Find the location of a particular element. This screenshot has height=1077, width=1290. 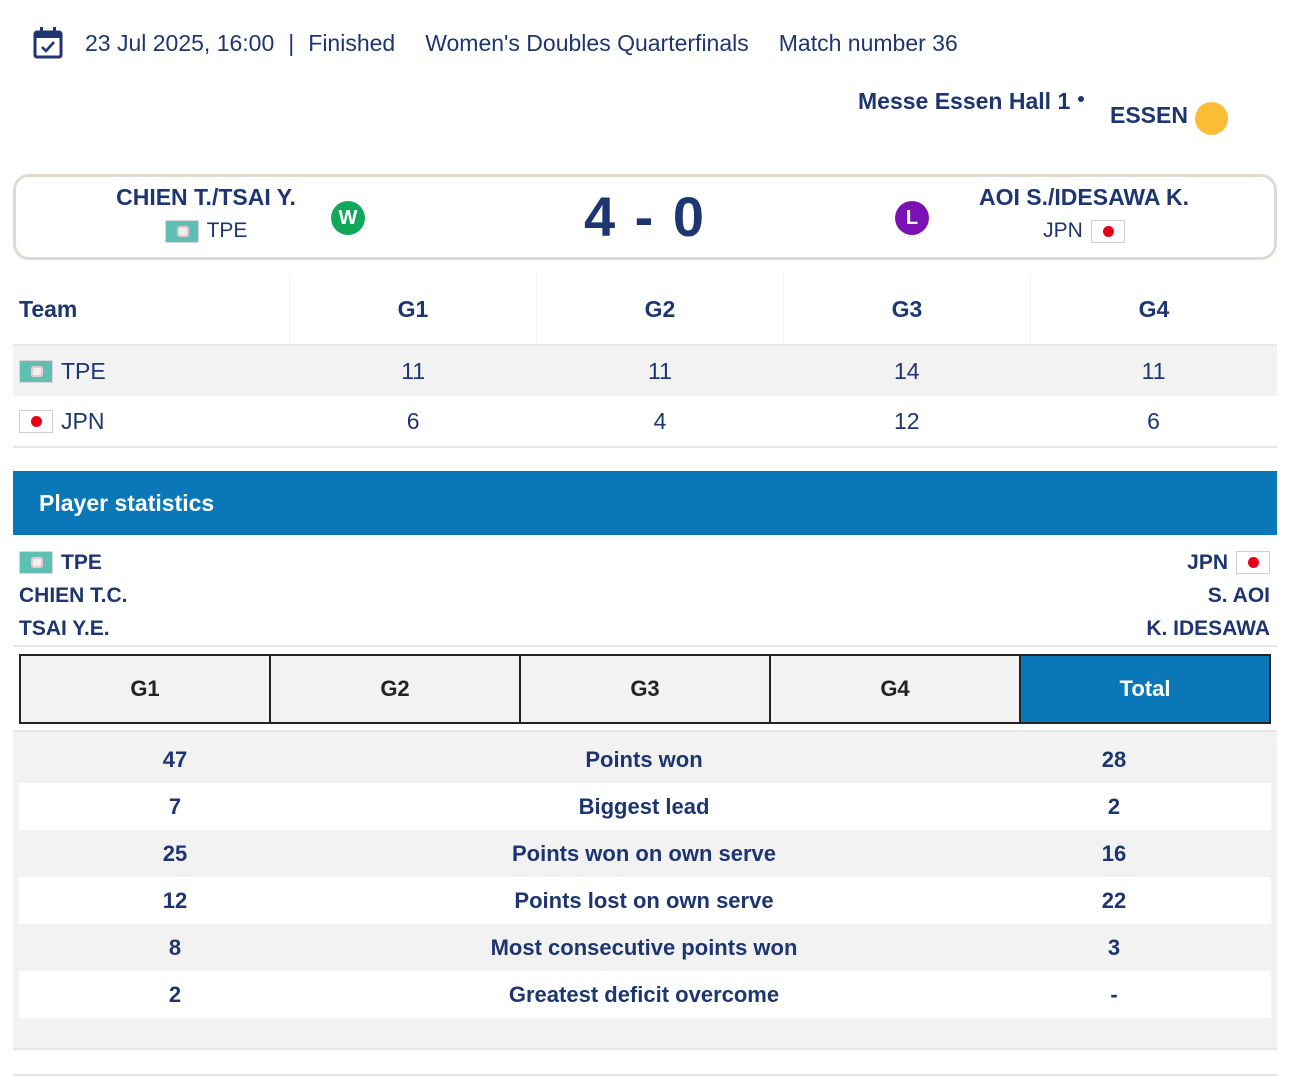

home-code-line: TPE is located at coordinates (73, 562).